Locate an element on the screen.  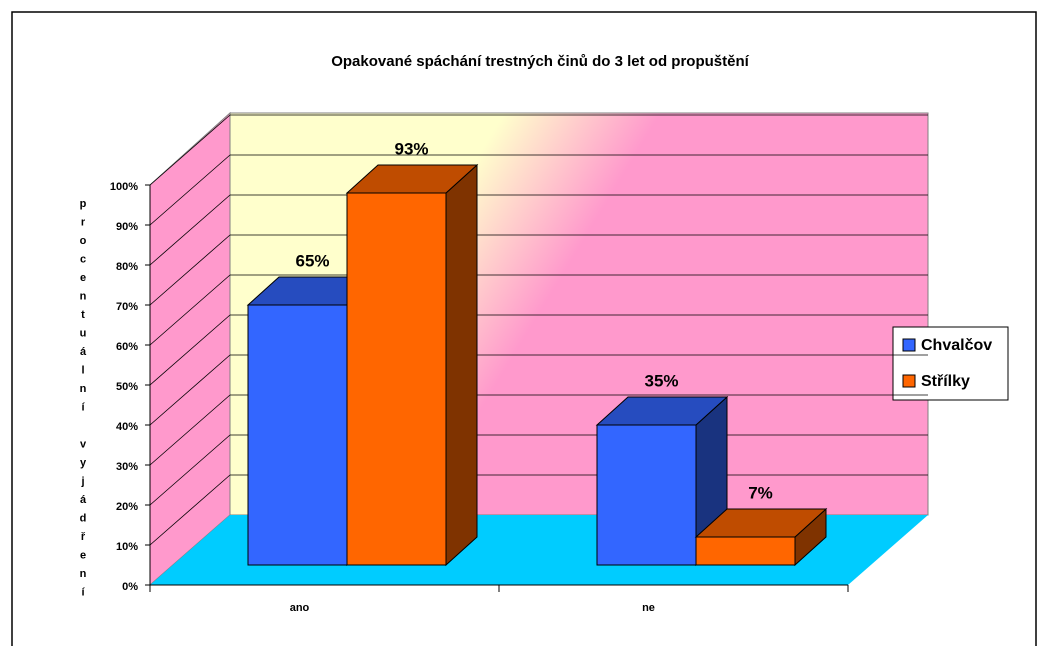
y-tick-label: 90% is located at coordinates (127, 227).